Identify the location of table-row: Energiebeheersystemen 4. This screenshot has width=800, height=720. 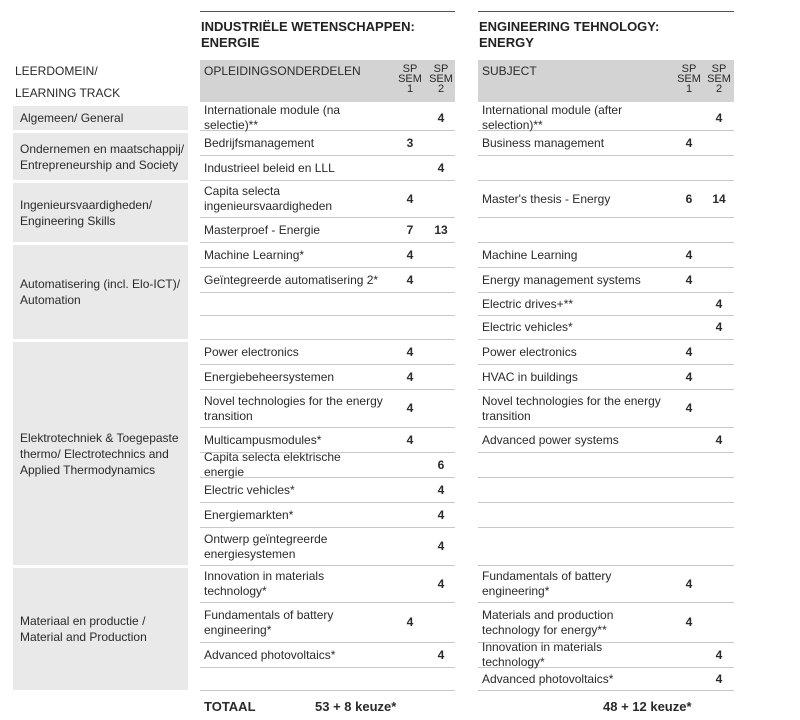
(327, 377).